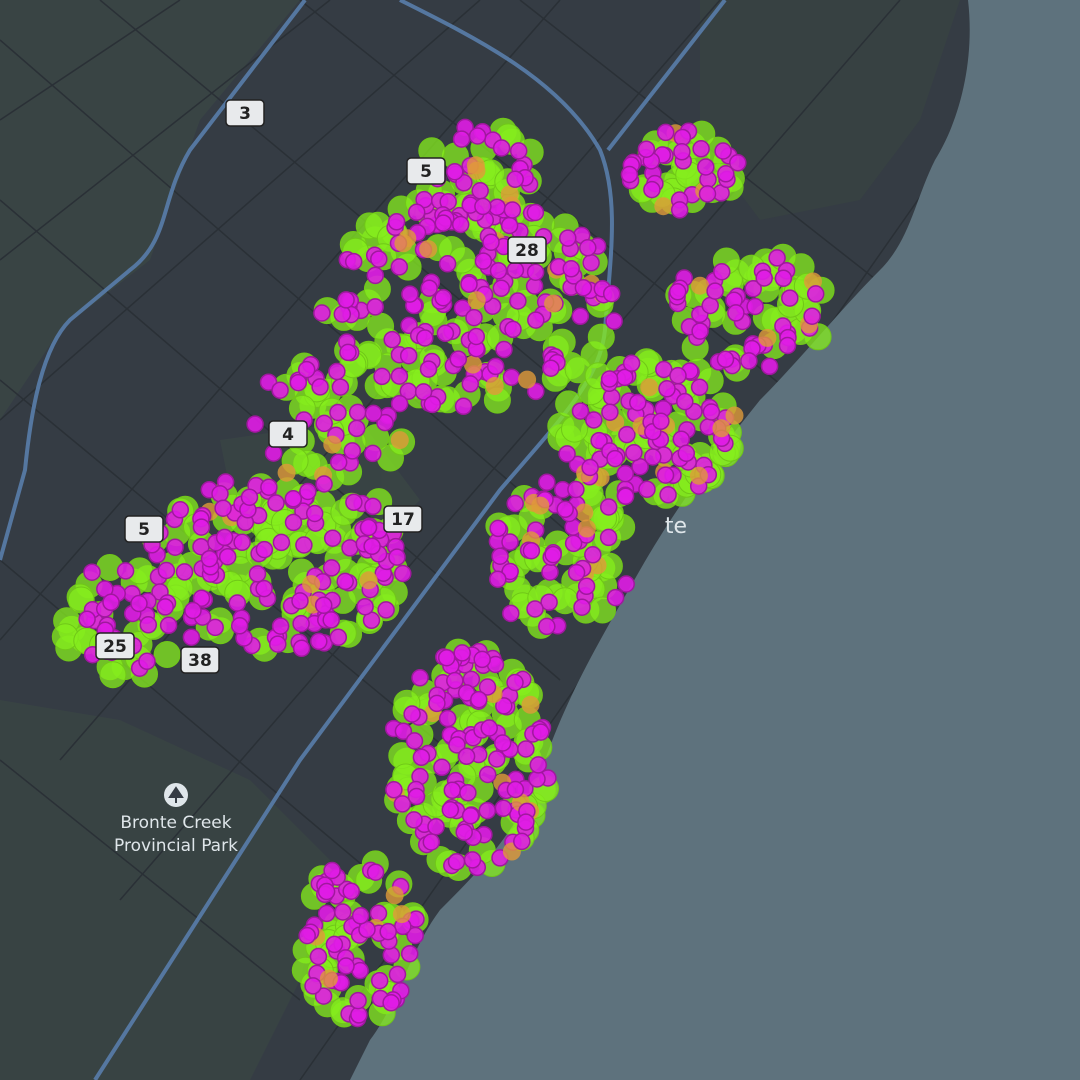  Describe the element at coordinates (176, 794) in the screenshot. I see `park-tree` at that location.